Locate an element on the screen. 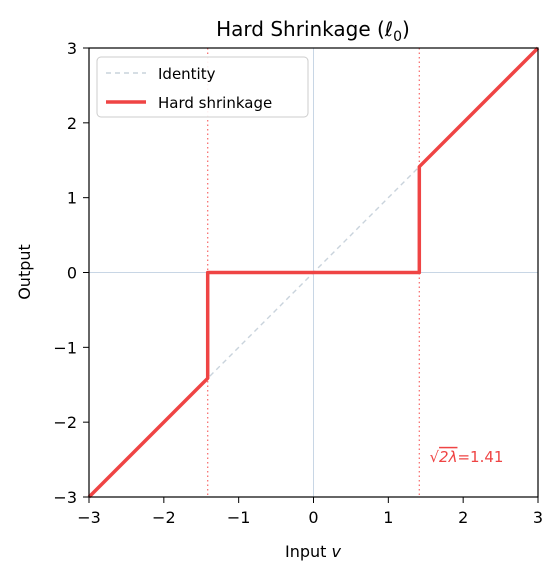  legend-box is located at coordinates (202, 87).